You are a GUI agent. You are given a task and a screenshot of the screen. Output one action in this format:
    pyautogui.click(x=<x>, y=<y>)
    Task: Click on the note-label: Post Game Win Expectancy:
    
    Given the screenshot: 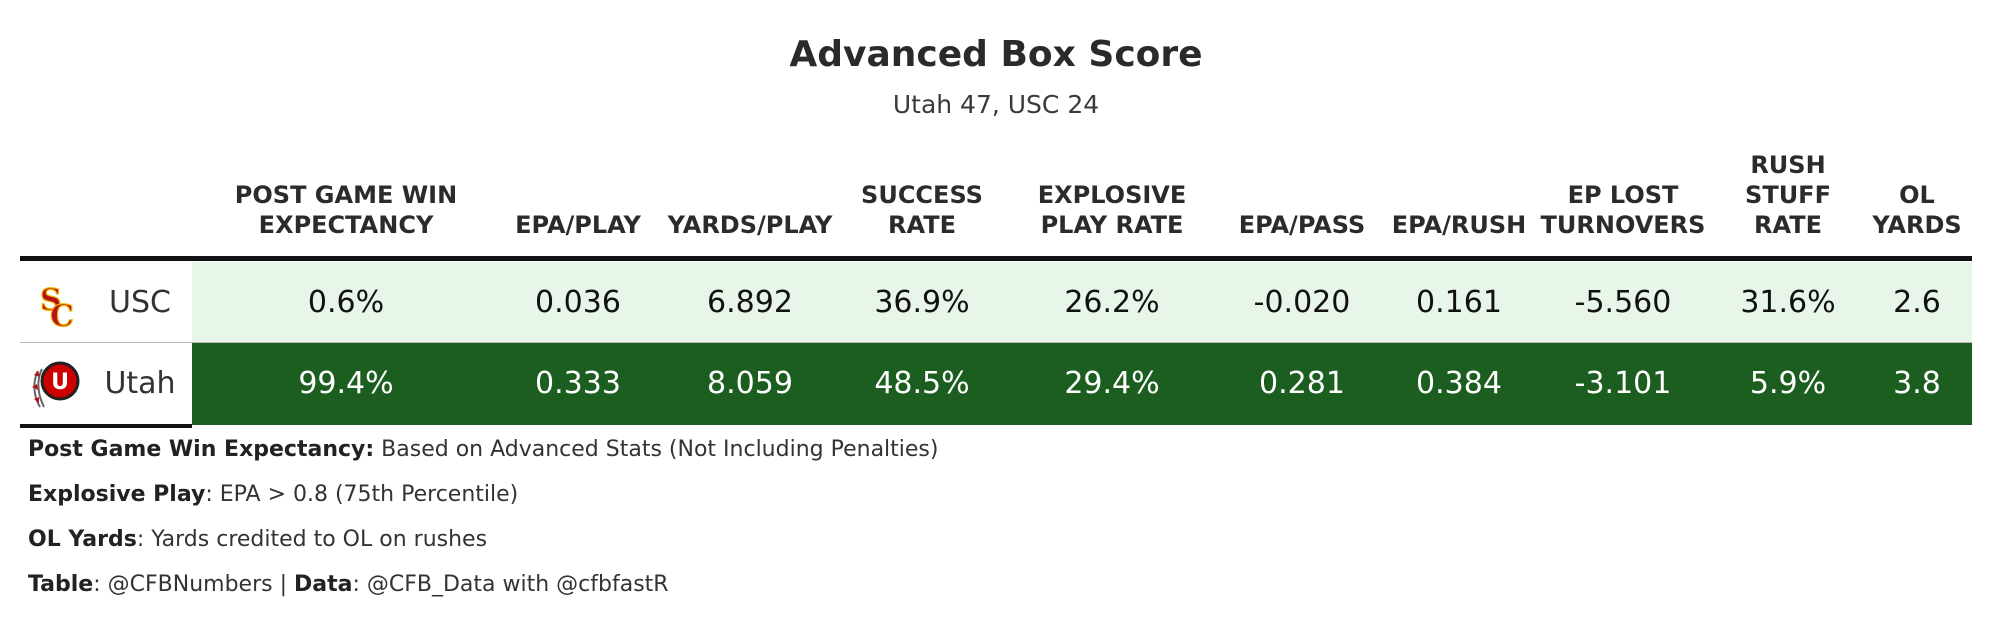 What is the action you would take?
    pyautogui.click(x=201, y=449)
    